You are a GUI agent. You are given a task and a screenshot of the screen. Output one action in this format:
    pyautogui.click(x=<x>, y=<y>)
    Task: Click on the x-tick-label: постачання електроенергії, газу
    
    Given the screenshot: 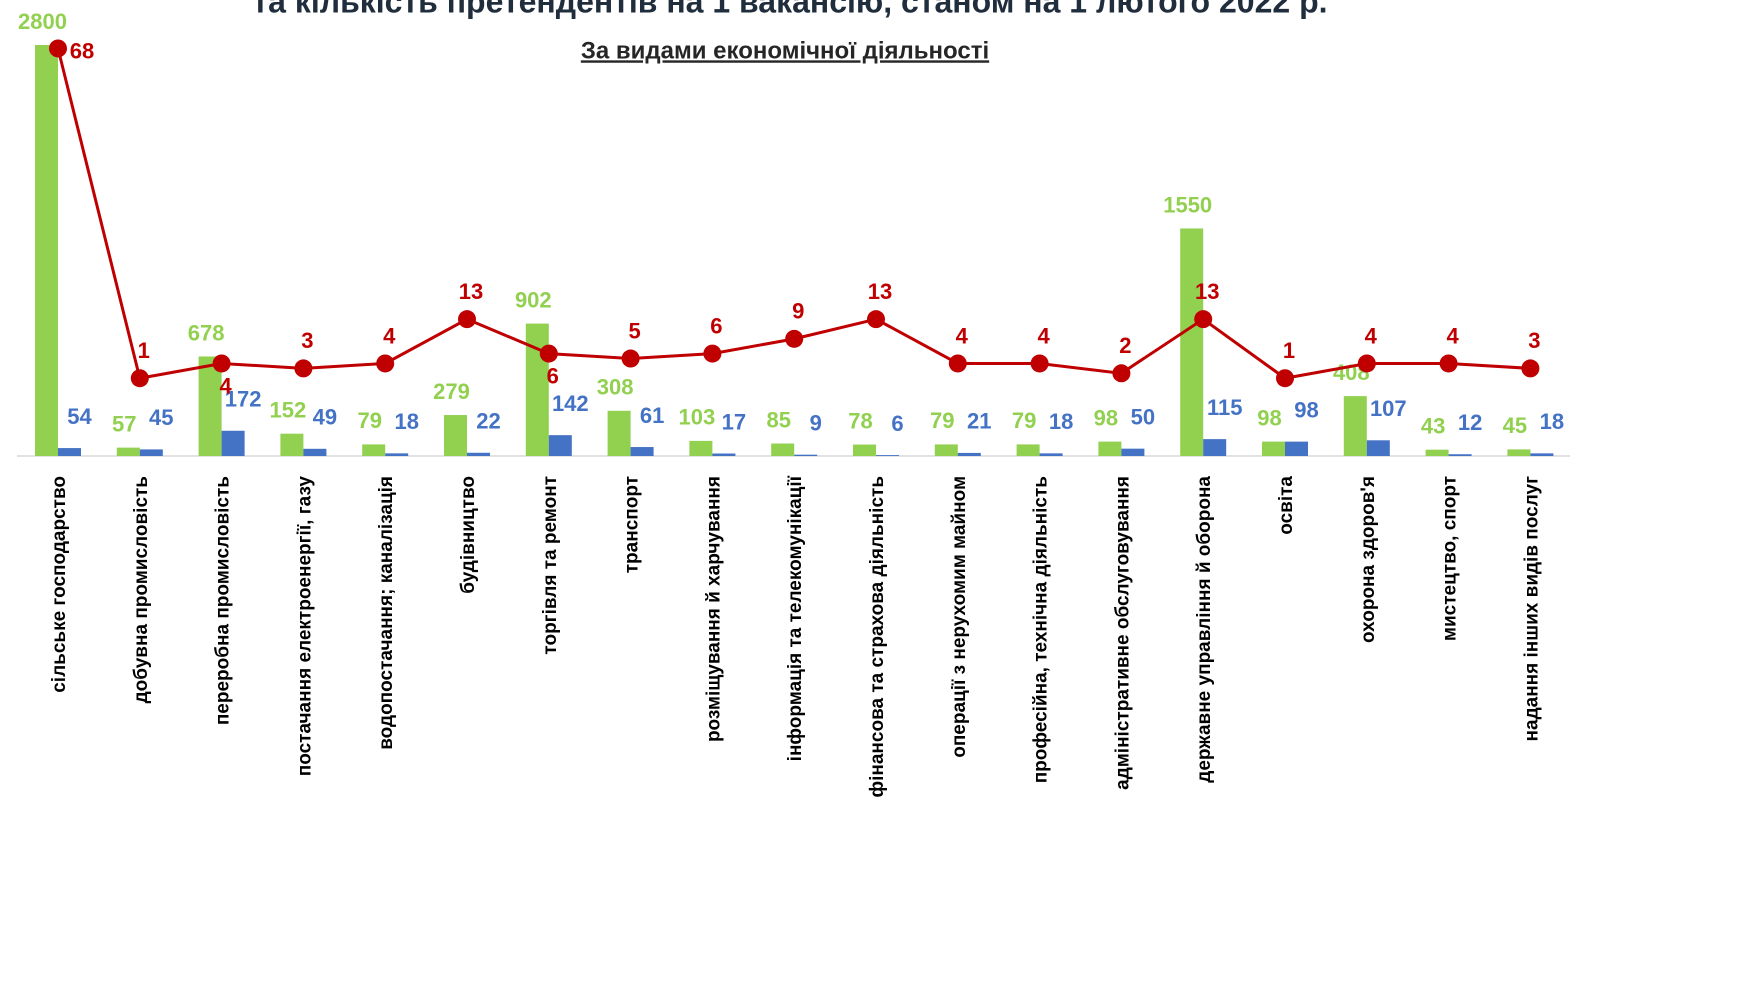 What is the action you would take?
    pyautogui.click(x=304, y=626)
    